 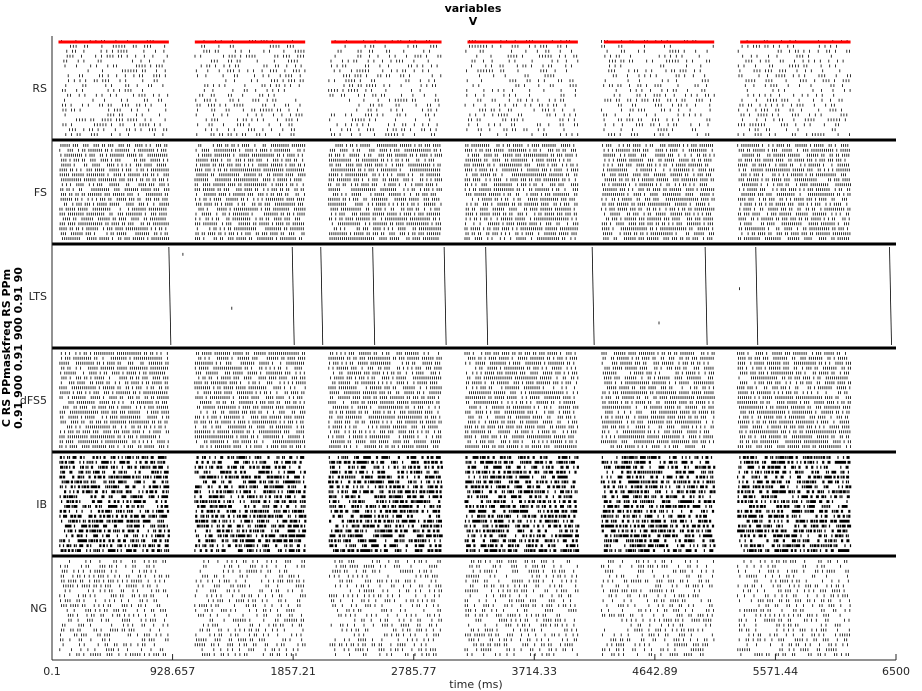 I want to click on x-tick-label-2: 928.657, so click(x=173, y=671).